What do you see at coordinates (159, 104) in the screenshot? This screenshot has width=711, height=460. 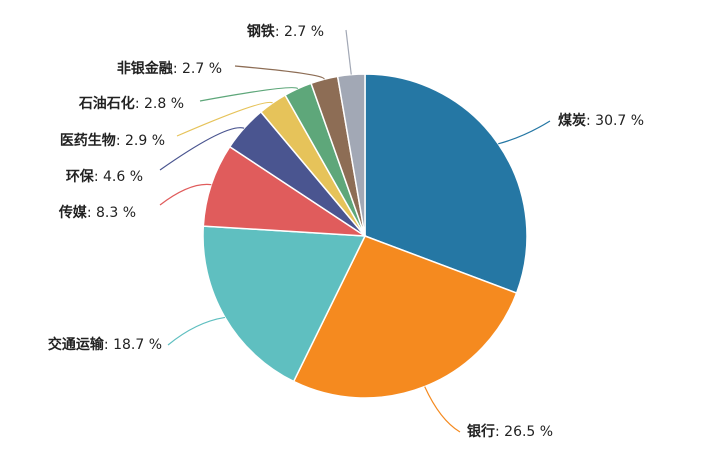 I see `slice-label-value: : 2.8 %` at bounding box center [159, 104].